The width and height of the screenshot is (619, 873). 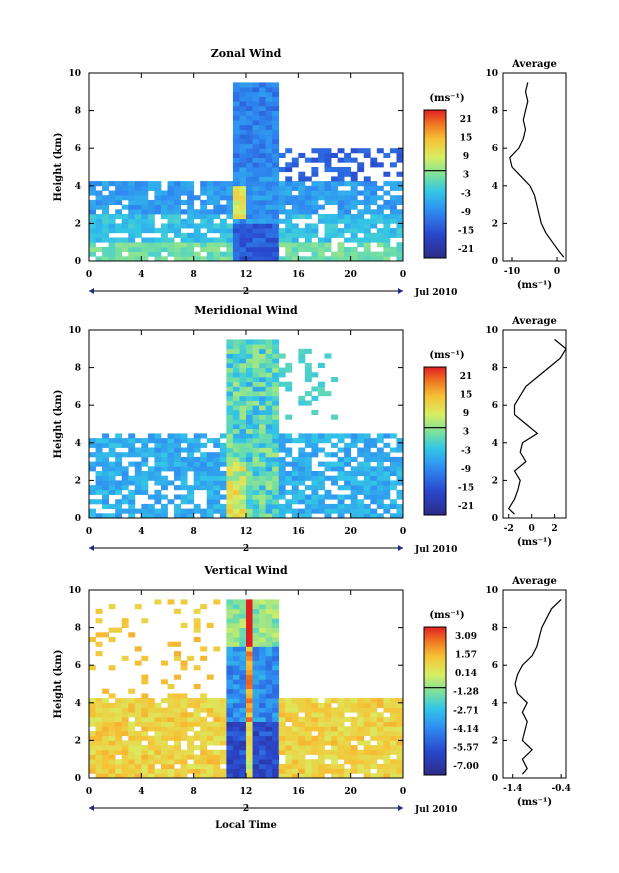 I want to click on colorbar-tick-label: -5.57, so click(x=466, y=748).